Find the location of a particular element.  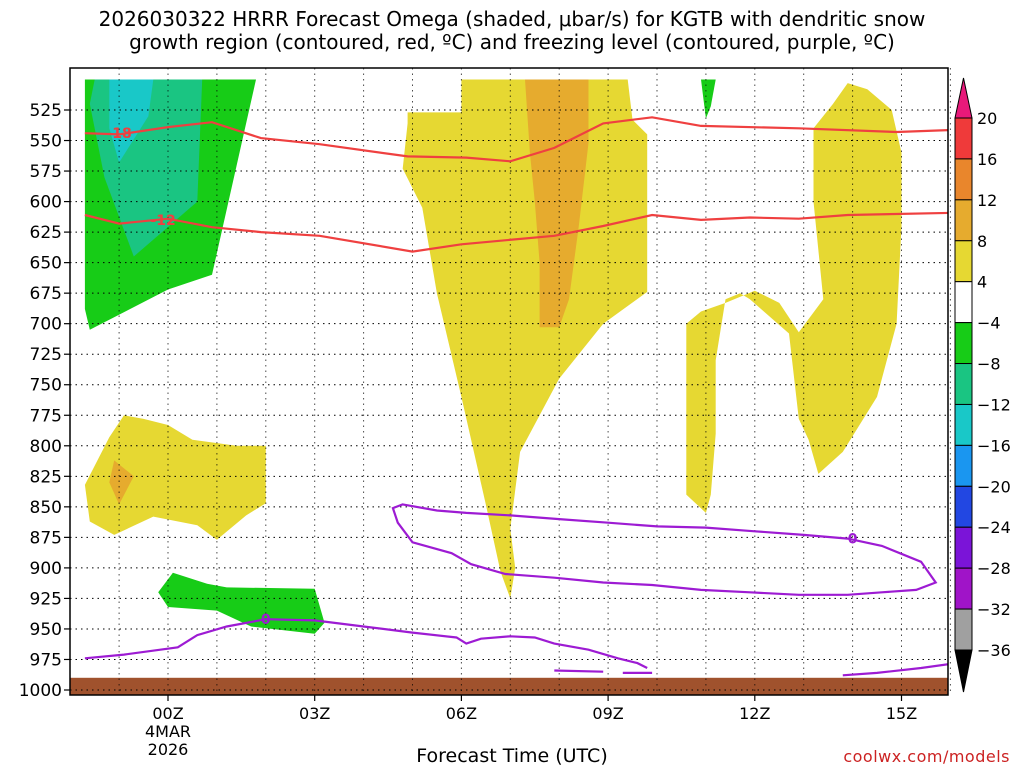

dgz-lower-contour is located at coordinates (516, 232).